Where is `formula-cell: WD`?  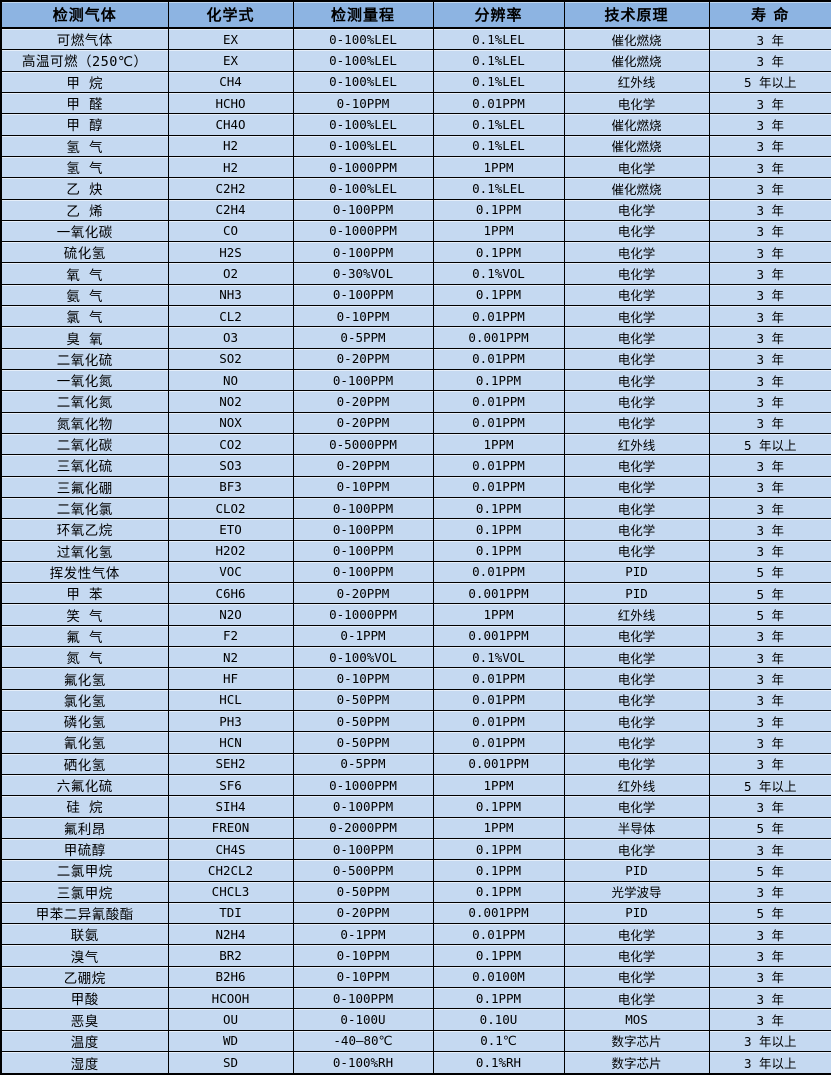
formula-cell: WD is located at coordinates (230, 1041).